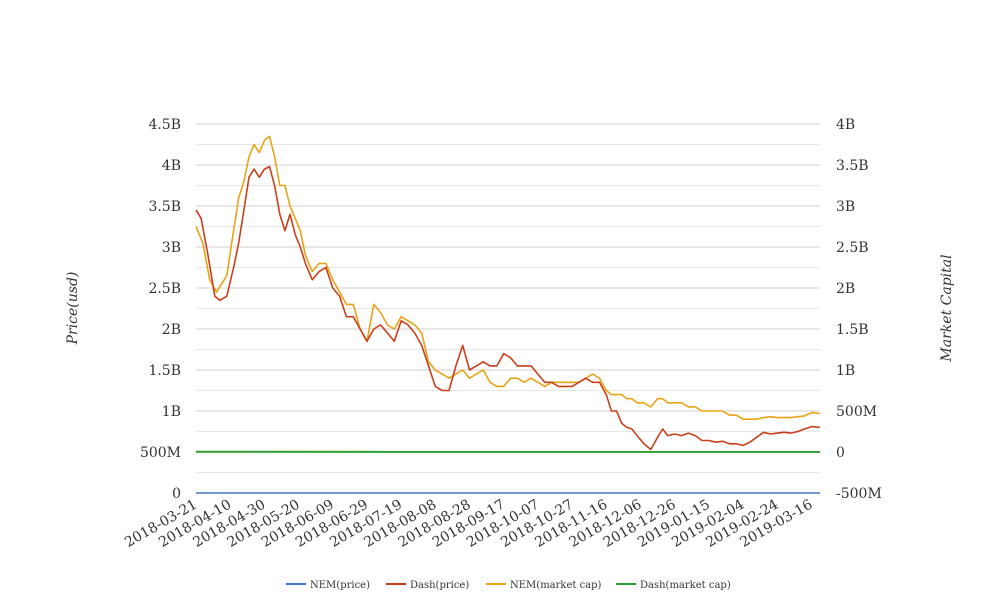  What do you see at coordinates (171, 166) in the screenshot?
I see `left-tick-label: 4B` at bounding box center [171, 166].